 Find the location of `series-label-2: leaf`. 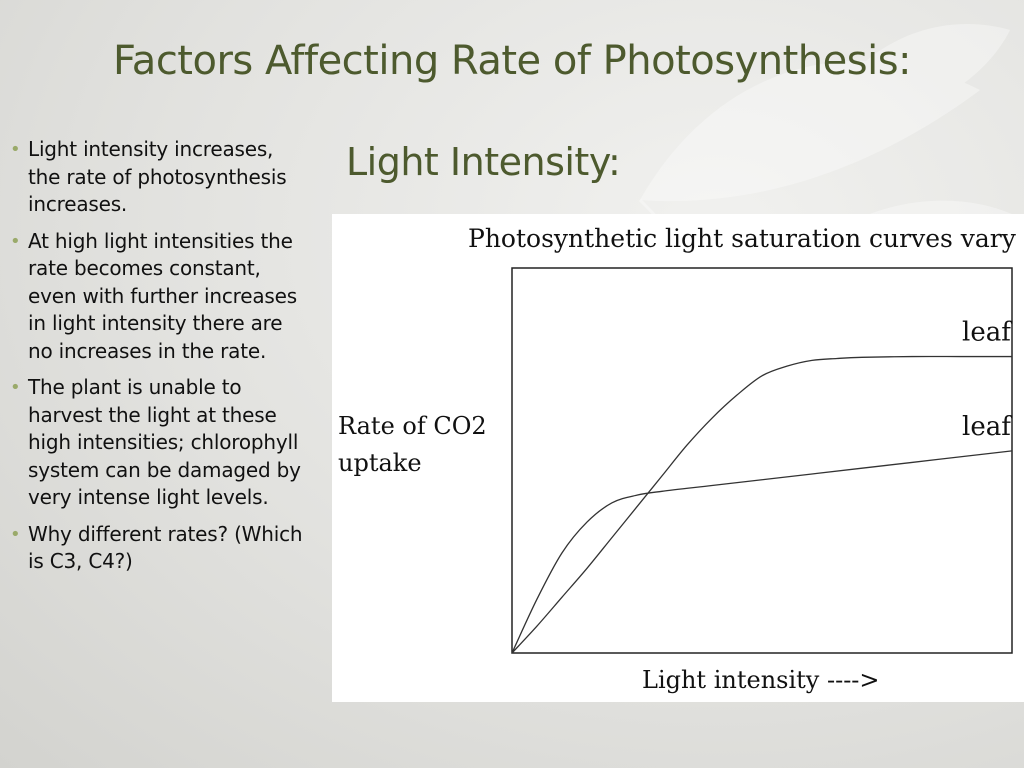

series-label-2: leaf is located at coordinates (987, 427).